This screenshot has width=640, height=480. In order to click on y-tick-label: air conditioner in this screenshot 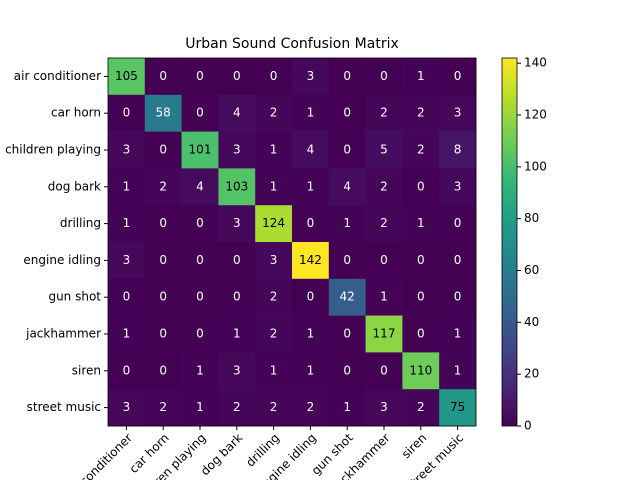, I will do `click(57, 76)`.